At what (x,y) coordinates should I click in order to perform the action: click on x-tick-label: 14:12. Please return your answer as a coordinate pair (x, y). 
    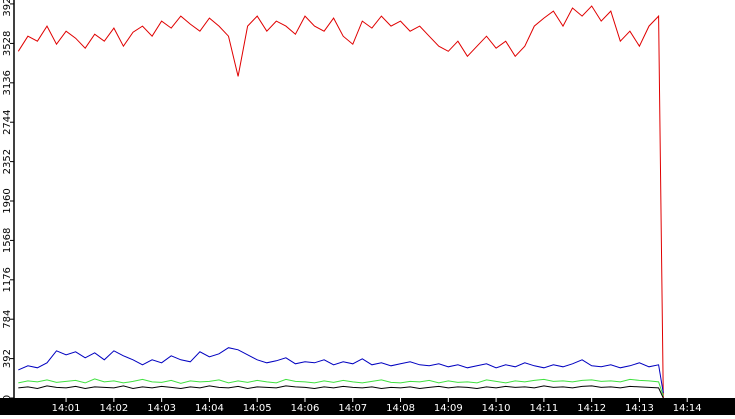
    Looking at the image, I should click on (591, 408).